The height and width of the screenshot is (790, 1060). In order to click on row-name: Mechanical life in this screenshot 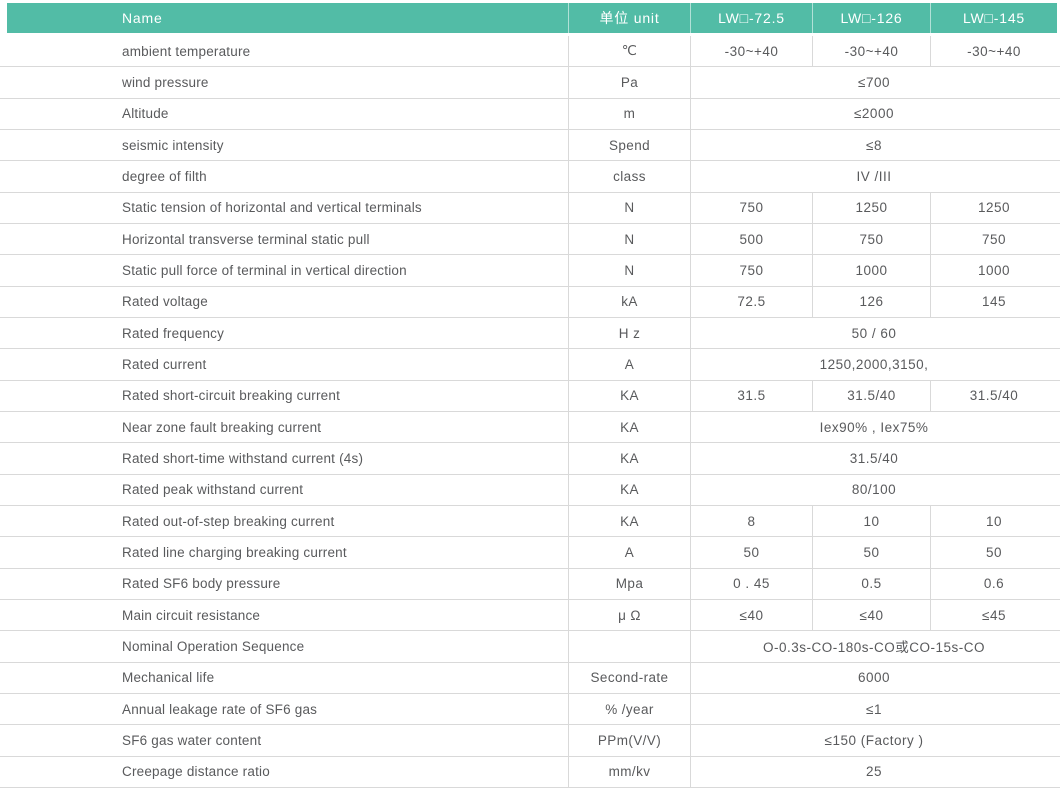, I will do `click(168, 678)`.